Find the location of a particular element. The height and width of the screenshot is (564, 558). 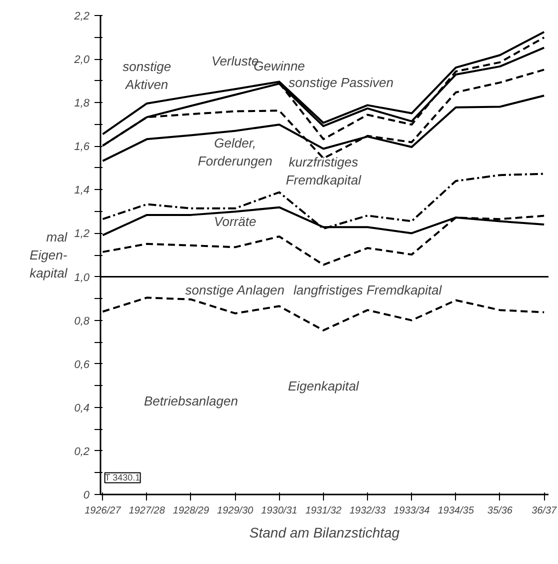

y-tick-label: 0,4 is located at coordinates (82, 408).